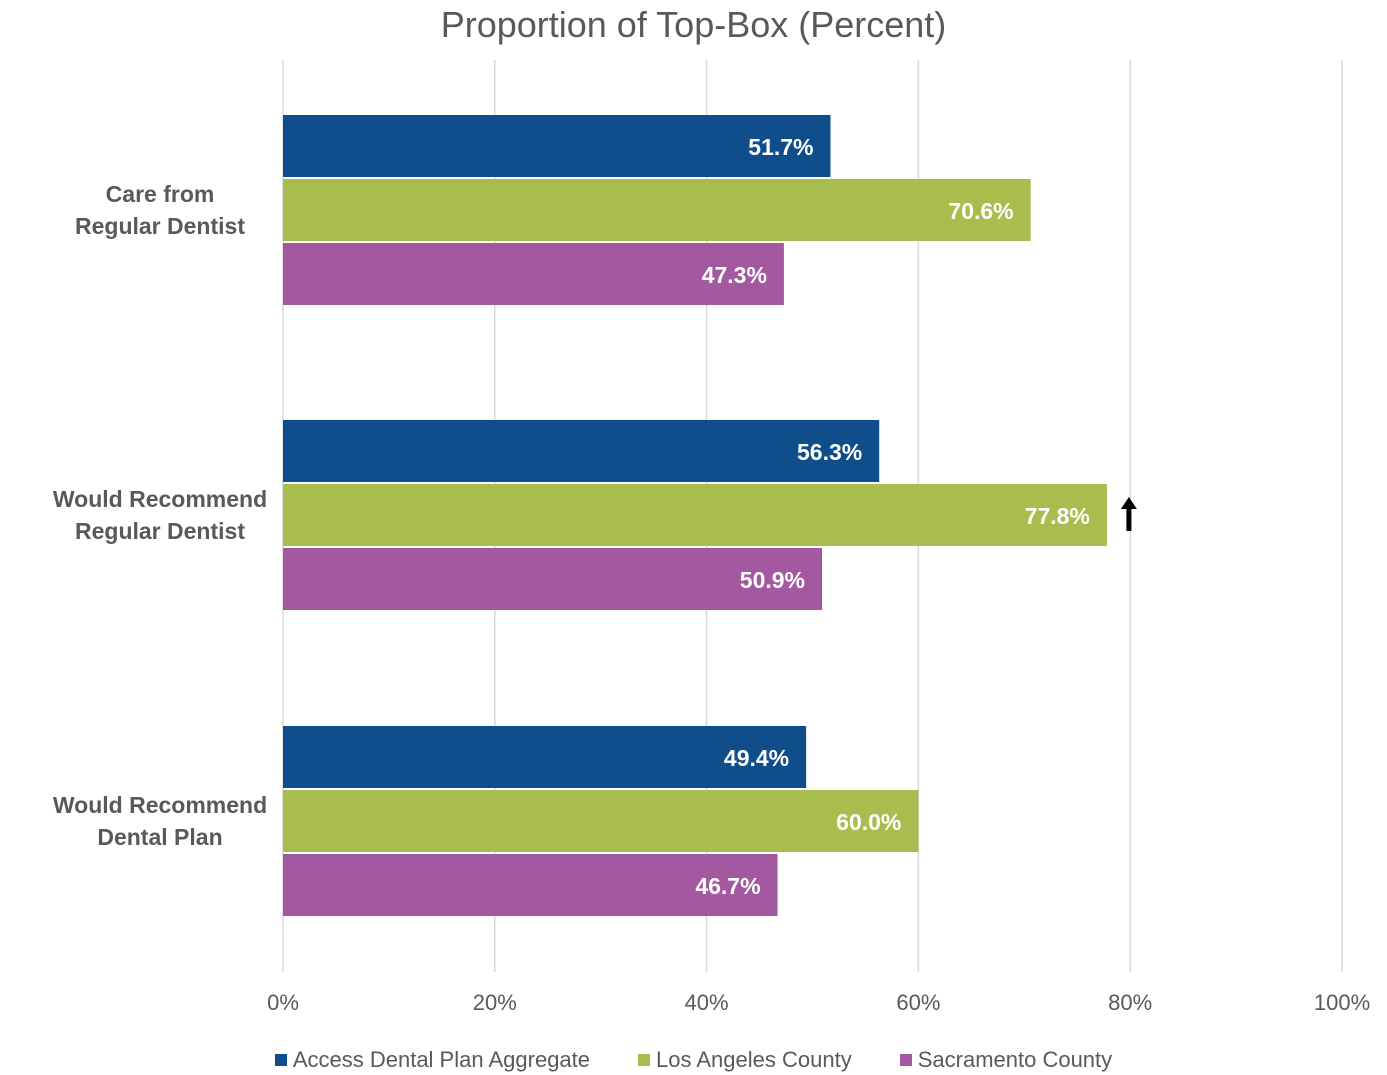 The height and width of the screenshot is (1075, 1387). I want to click on data-label: 46.7%, so click(727, 886).